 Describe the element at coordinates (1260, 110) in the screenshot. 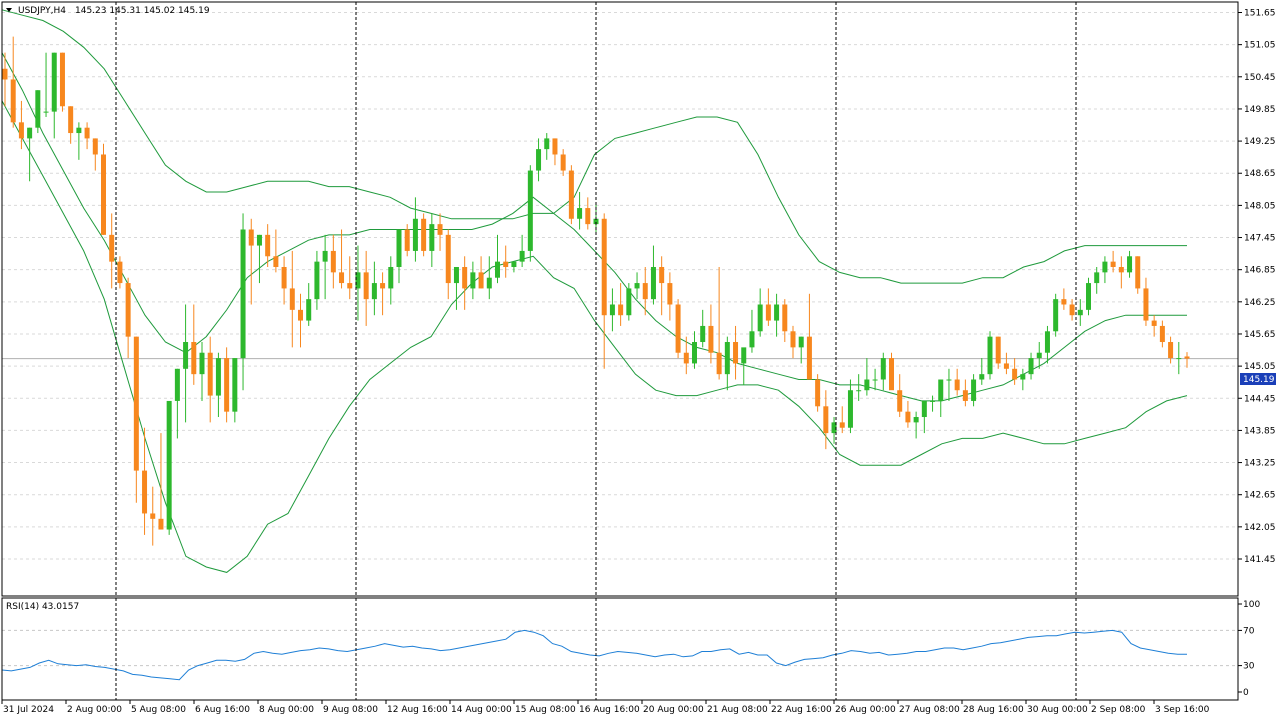

I see `price-tick-label: 149.85` at that location.